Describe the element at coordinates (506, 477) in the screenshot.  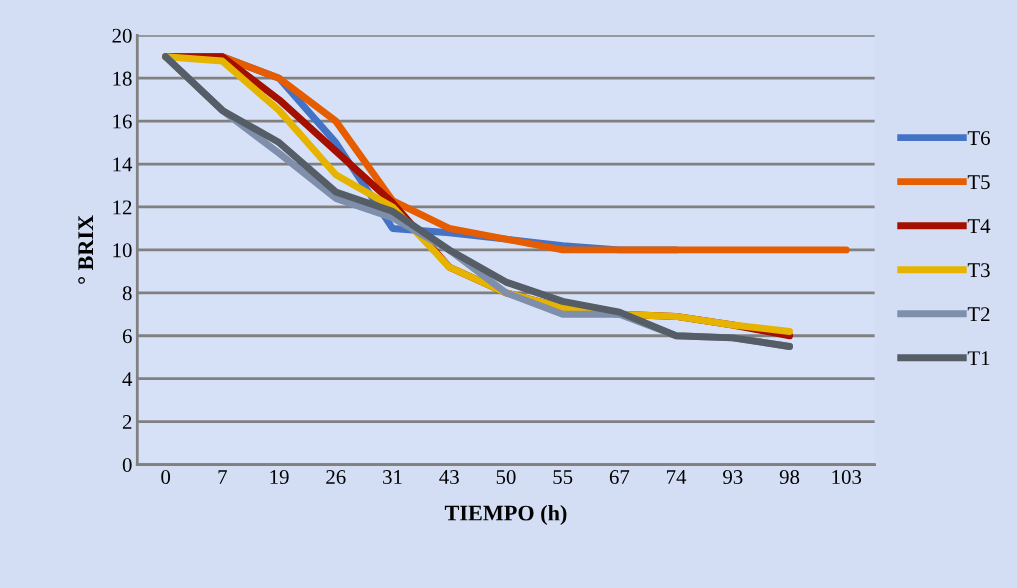
I see `x-tick-label: 50` at that location.